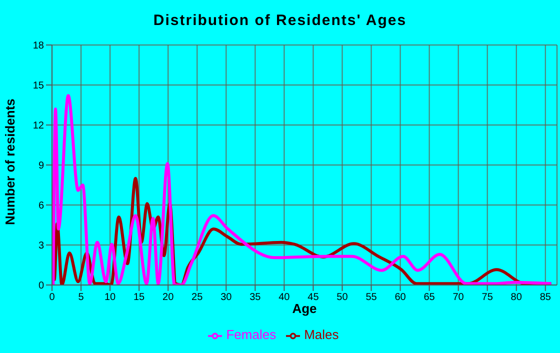  I want to click on x-tick-label: 65, so click(430, 298).